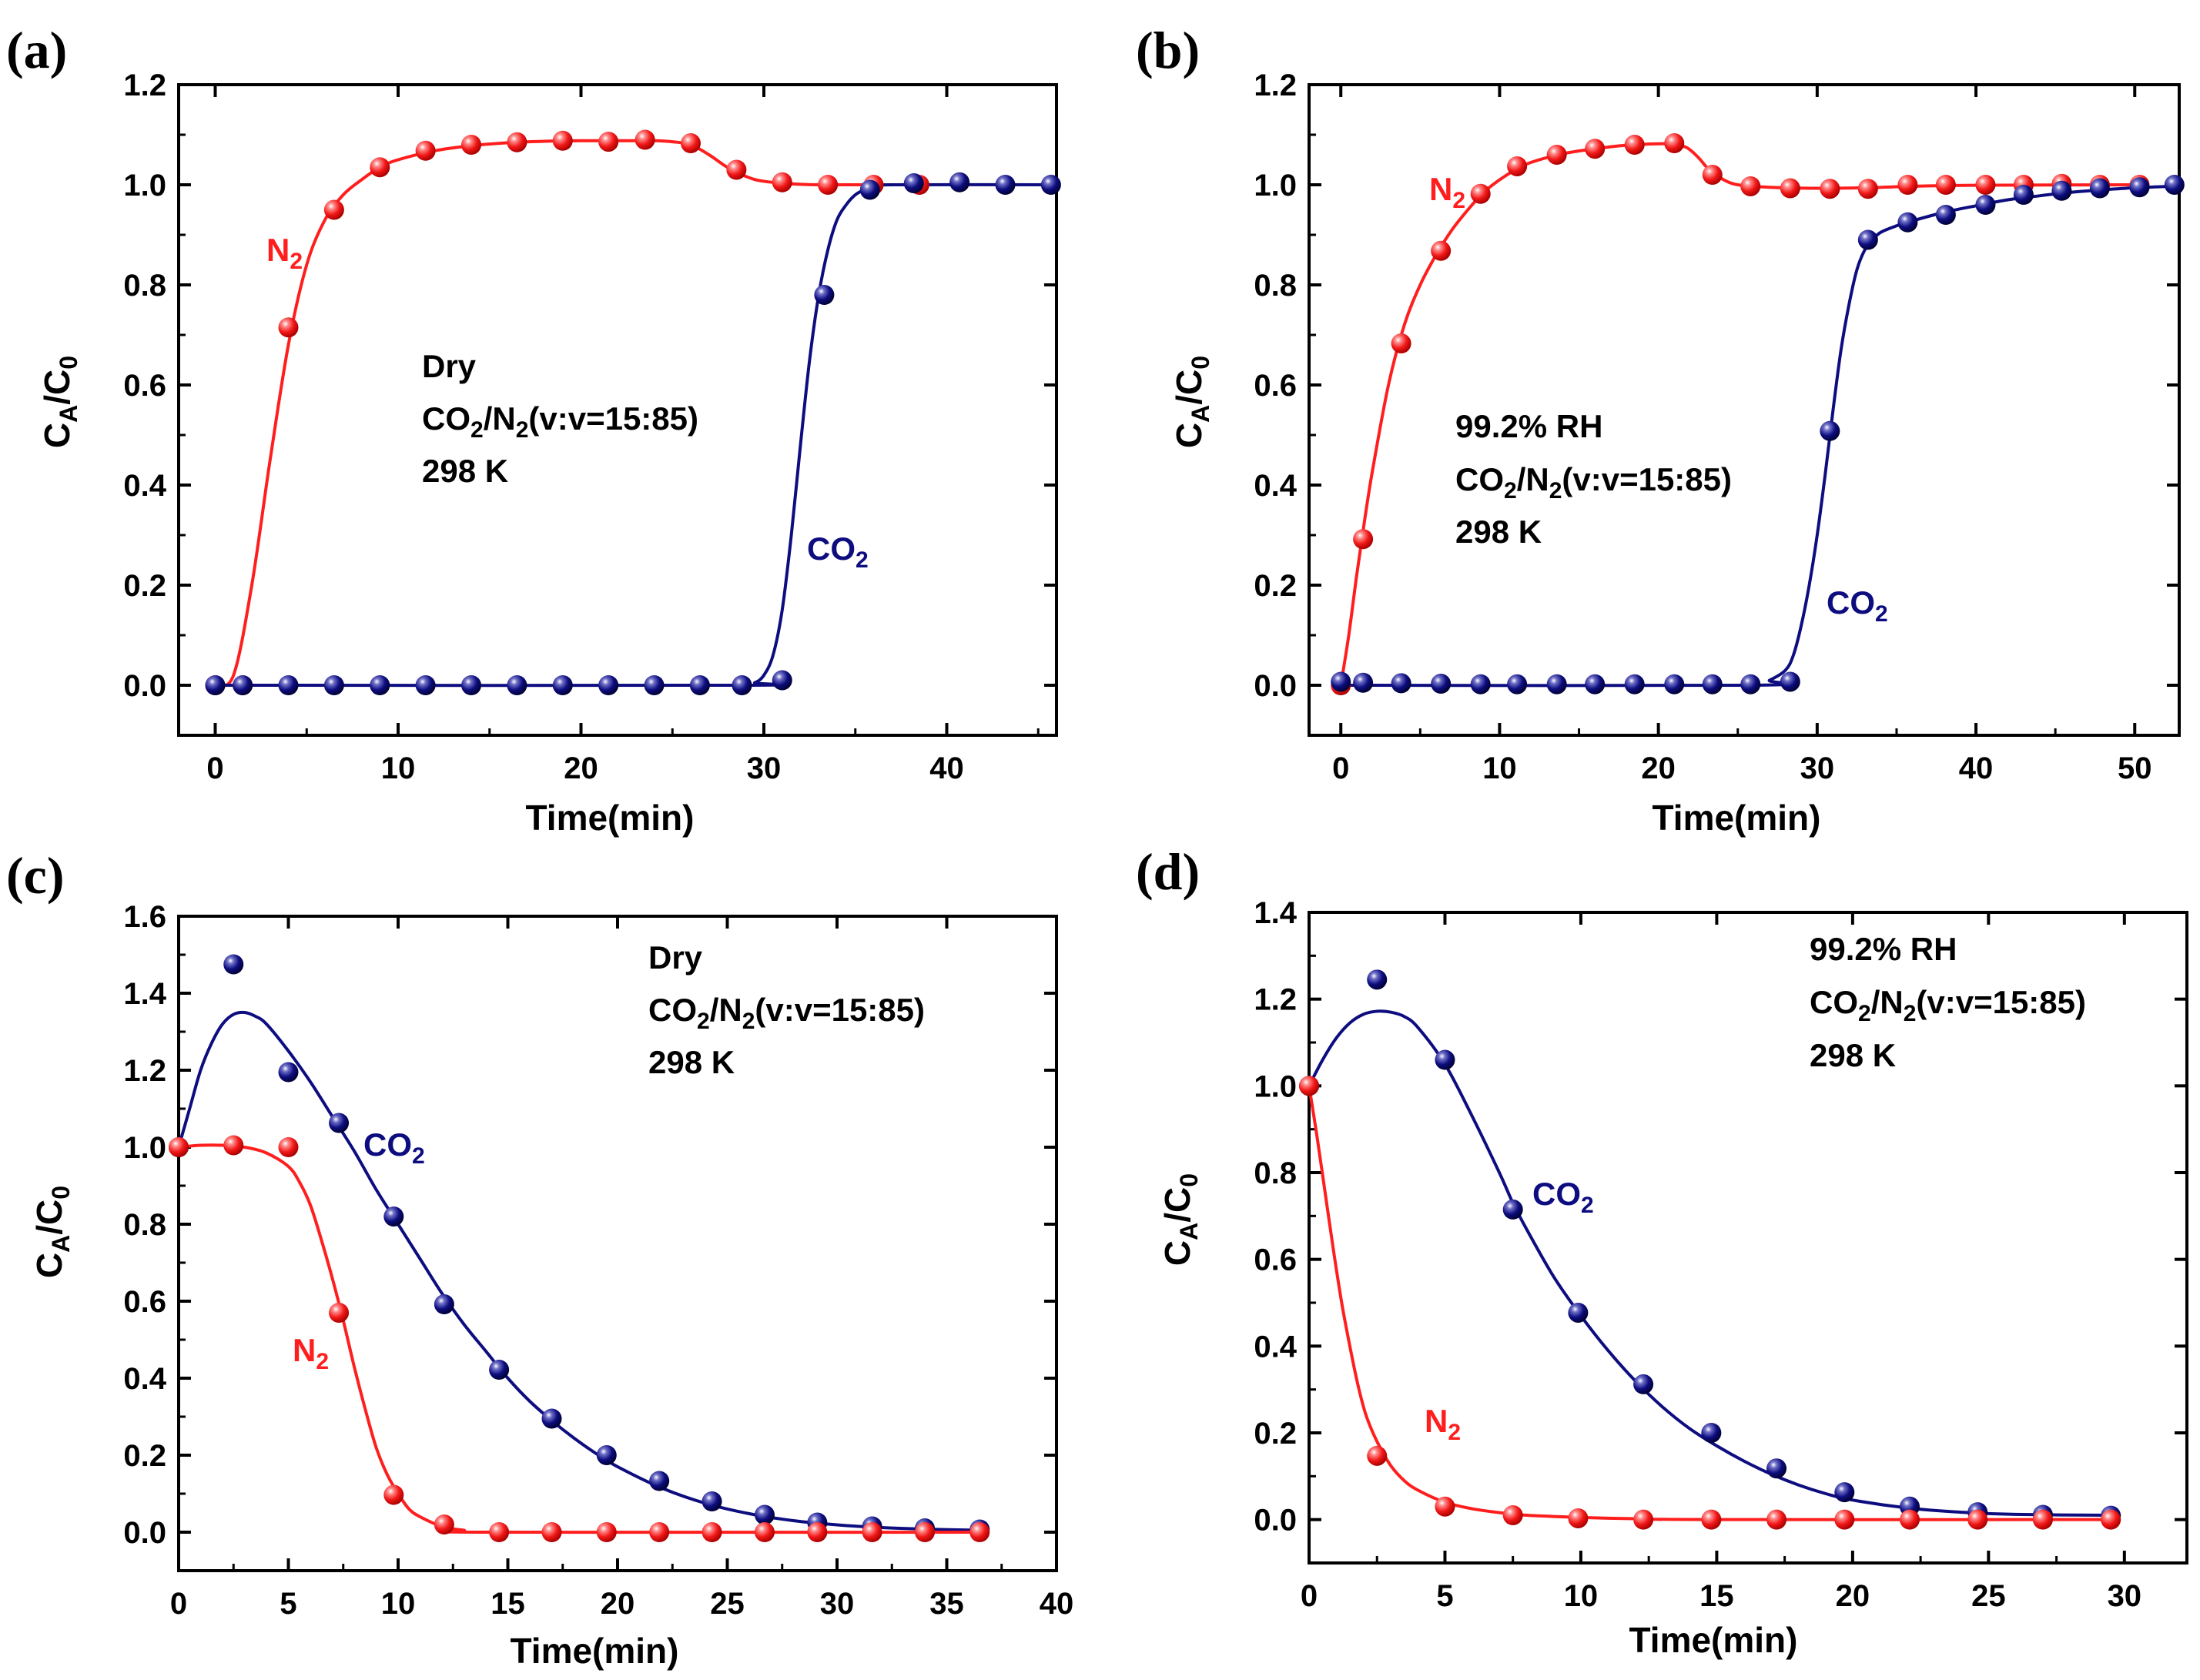 The height and width of the screenshot is (1680, 2200). I want to click on co2-series-label: CO2, so click(394, 1147).